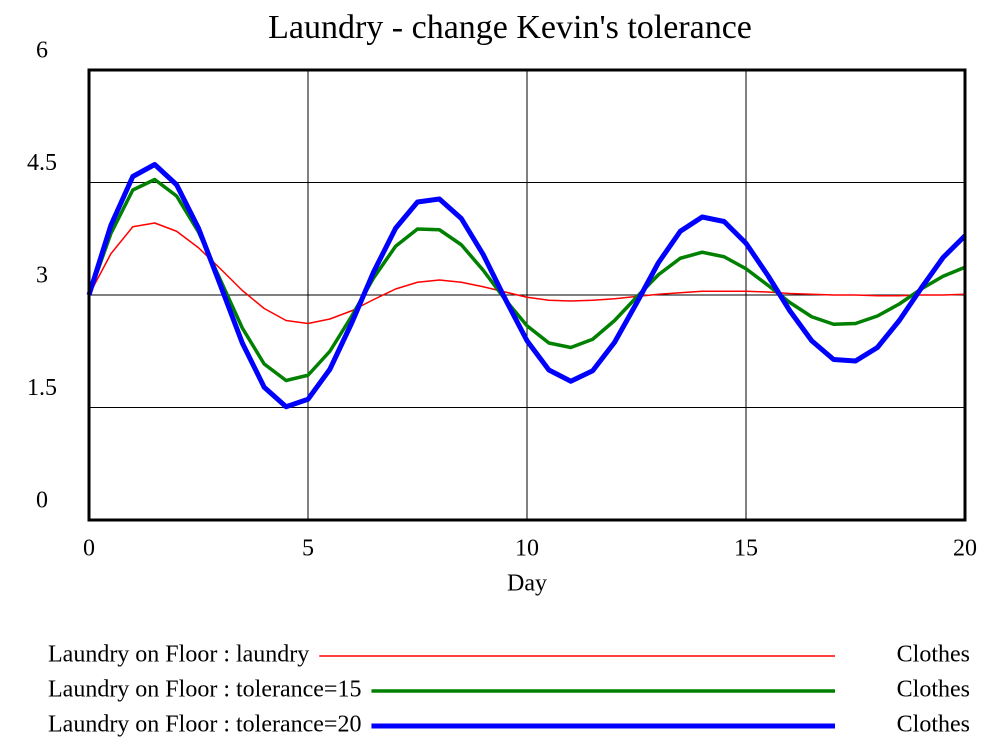 Image resolution: width=992 pixels, height=746 pixels. I want to click on x-tick-label: 20, so click(965, 549).